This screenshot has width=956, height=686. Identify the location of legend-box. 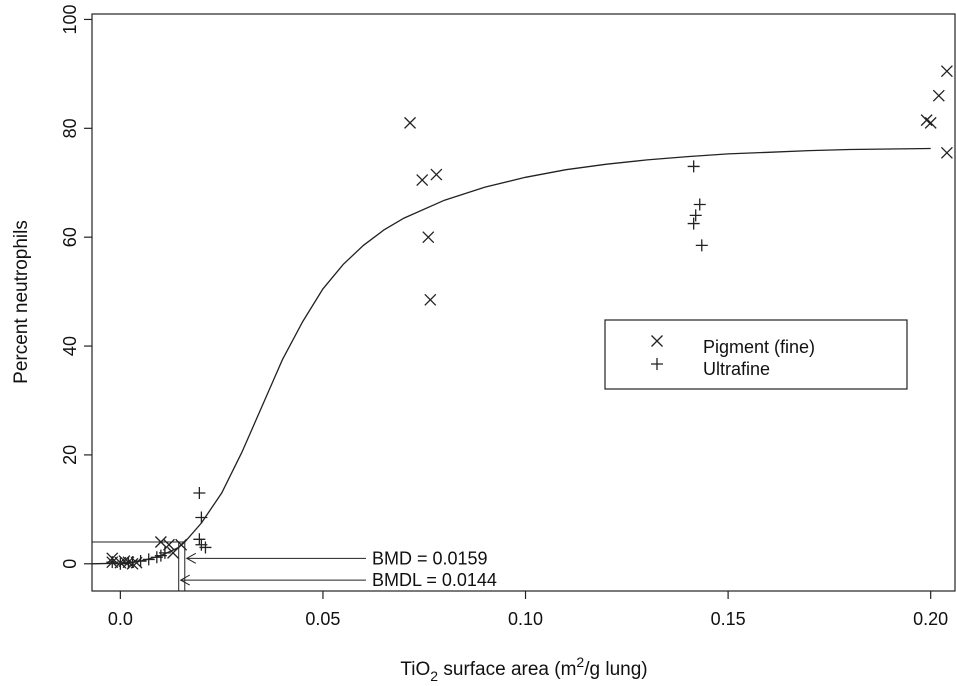
(756, 354).